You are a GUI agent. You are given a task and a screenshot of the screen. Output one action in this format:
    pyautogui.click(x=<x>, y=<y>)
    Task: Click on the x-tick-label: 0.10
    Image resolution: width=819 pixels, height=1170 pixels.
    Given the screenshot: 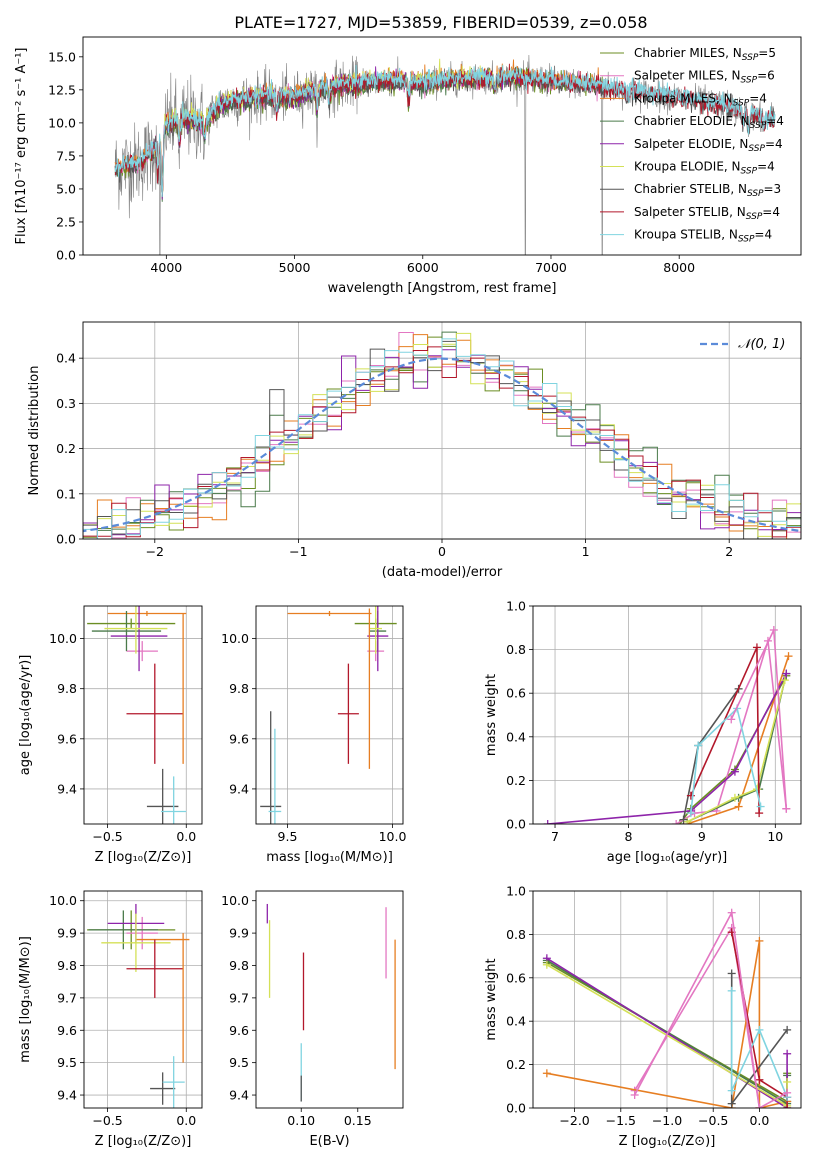 What is the action you would take?
    pyautogui.click(x=301, y=1120)
    